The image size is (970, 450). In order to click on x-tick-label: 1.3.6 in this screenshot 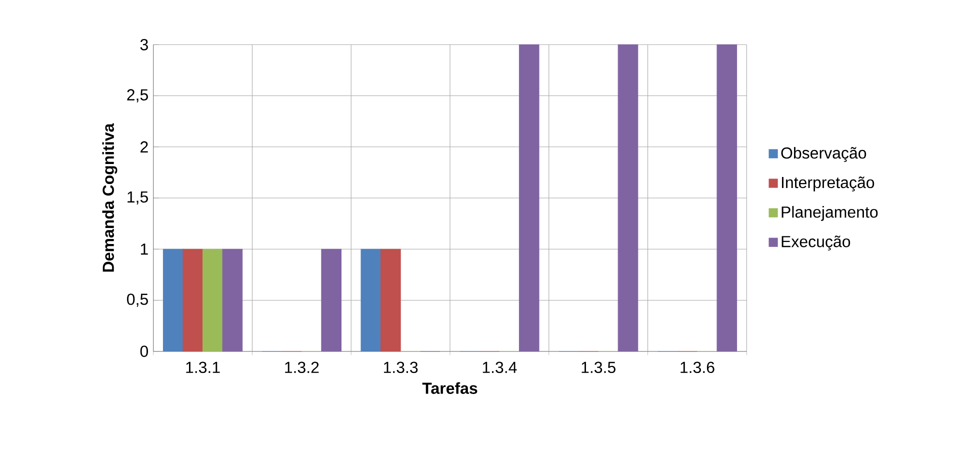, I will do `click(697, 368)`.